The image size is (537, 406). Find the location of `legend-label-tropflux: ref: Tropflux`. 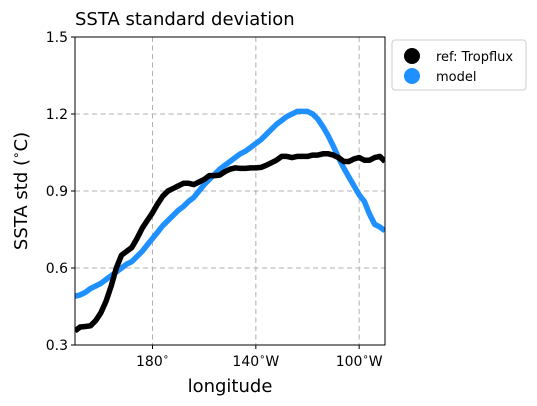

legend-label-tropflux: ref: Tropflux is located at coordinates (474, 57).